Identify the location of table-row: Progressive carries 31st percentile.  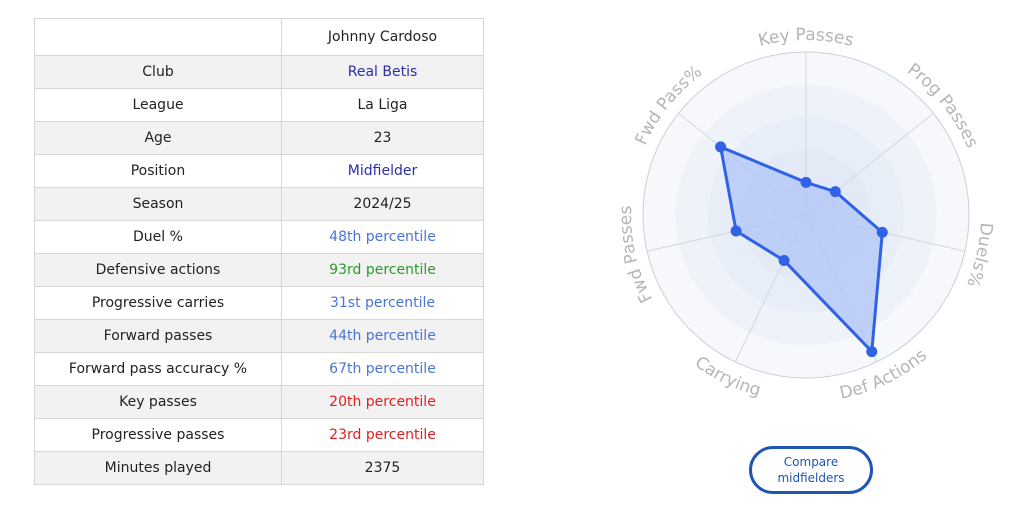
(259, 303).